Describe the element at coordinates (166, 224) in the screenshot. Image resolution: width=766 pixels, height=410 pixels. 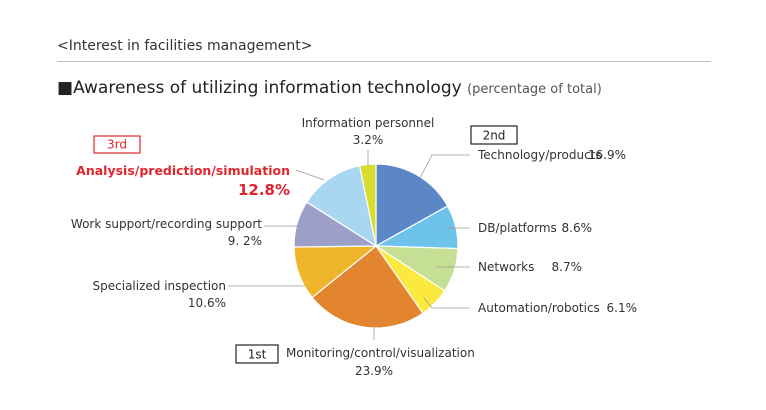
I see `label-work-support-recording-support: Work support/recording support` at that location.